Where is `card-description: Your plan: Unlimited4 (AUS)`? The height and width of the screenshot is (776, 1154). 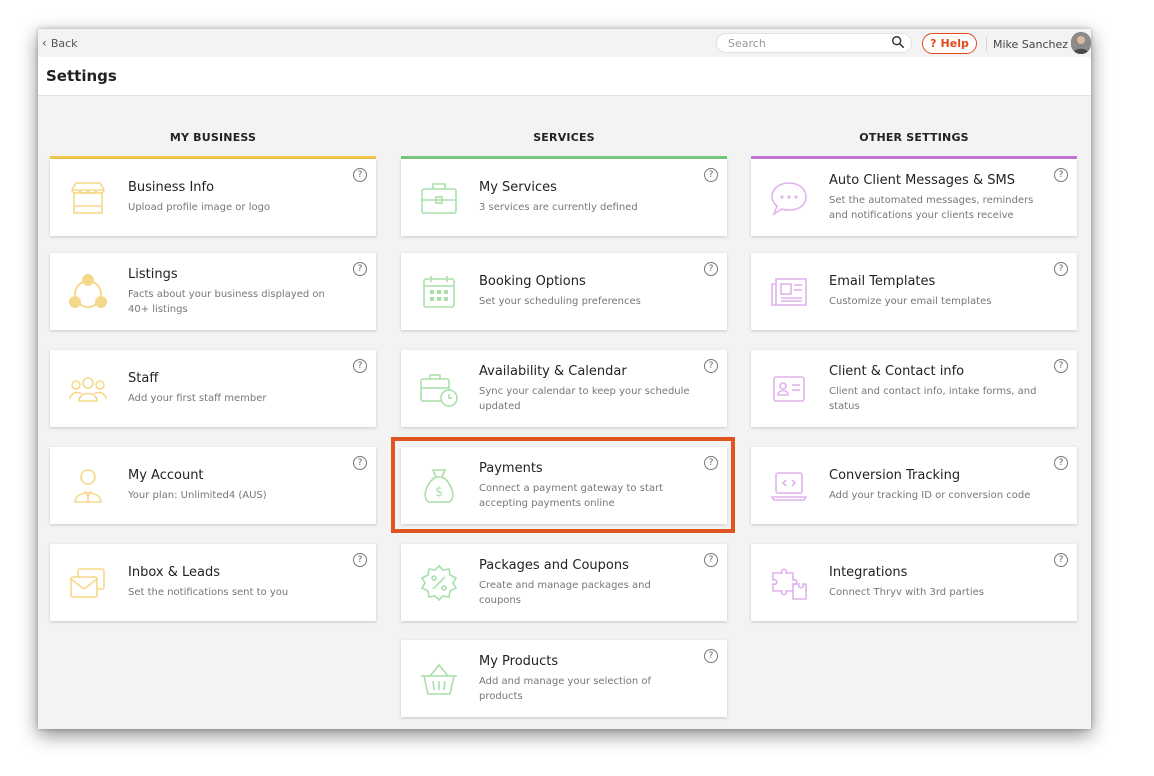
card-description: Your plan: Unlimited4 (AUS) is located at coordinates (197, 495).